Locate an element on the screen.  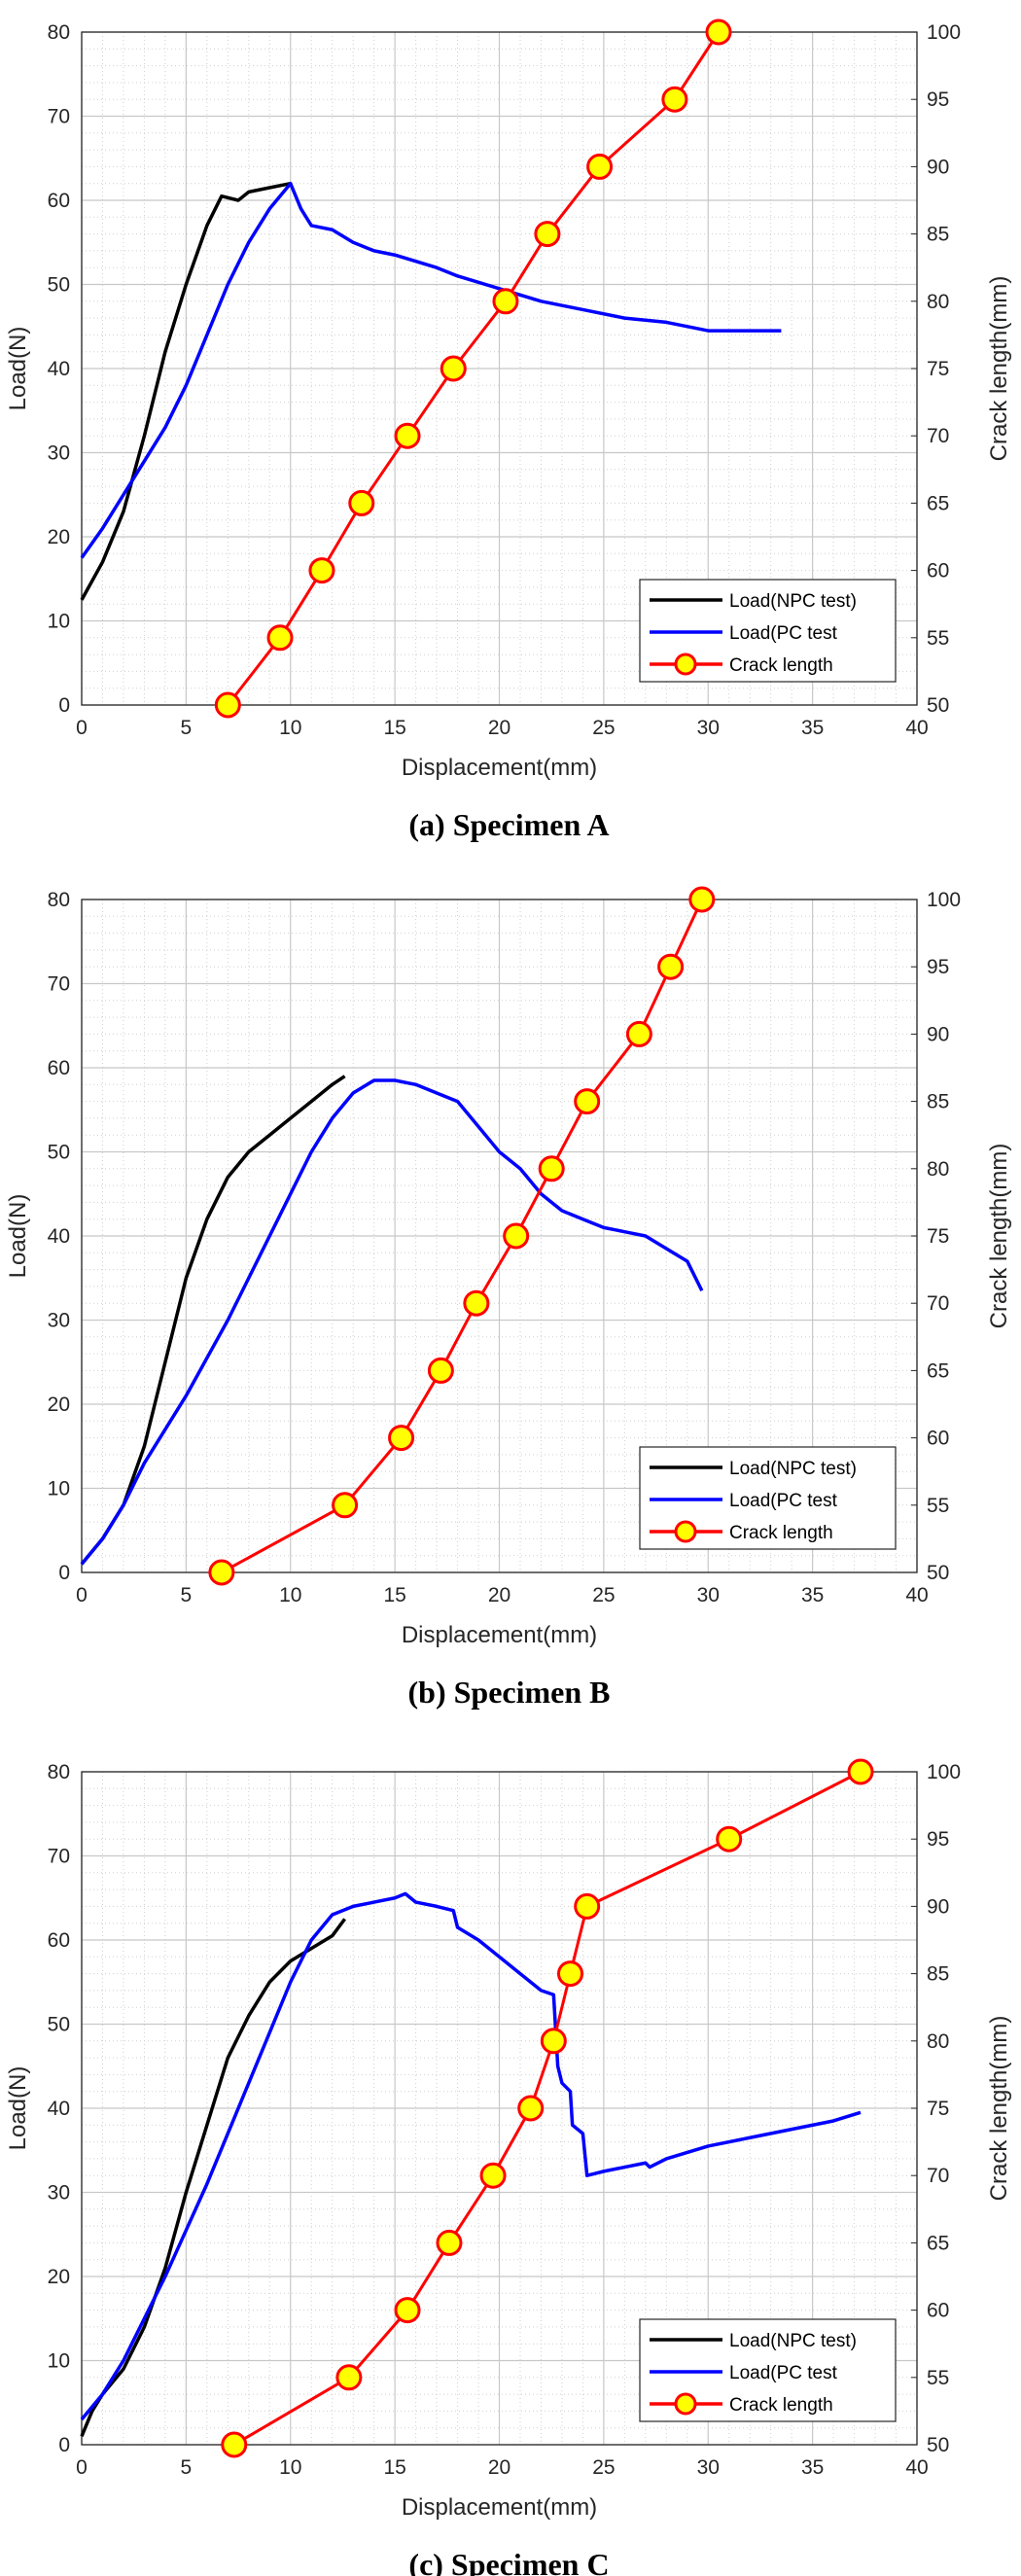
y-tick-label: 70 is located at coordinates (59, 117).